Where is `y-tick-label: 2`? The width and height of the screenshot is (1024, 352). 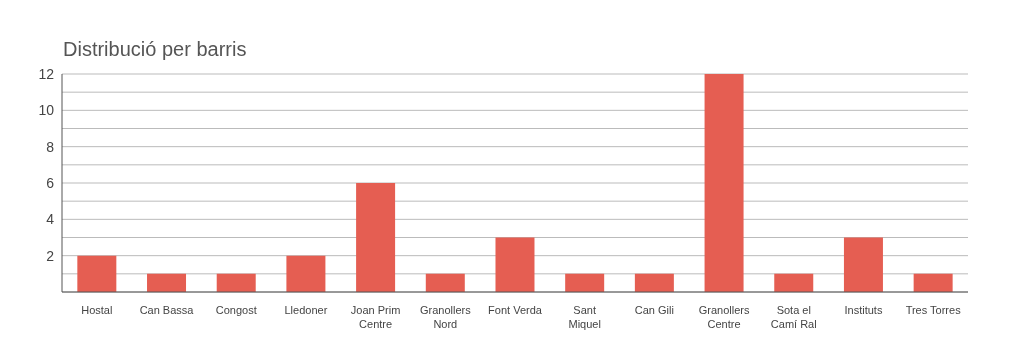 y-tick-label: 2 is located at coordinates (50, 255).